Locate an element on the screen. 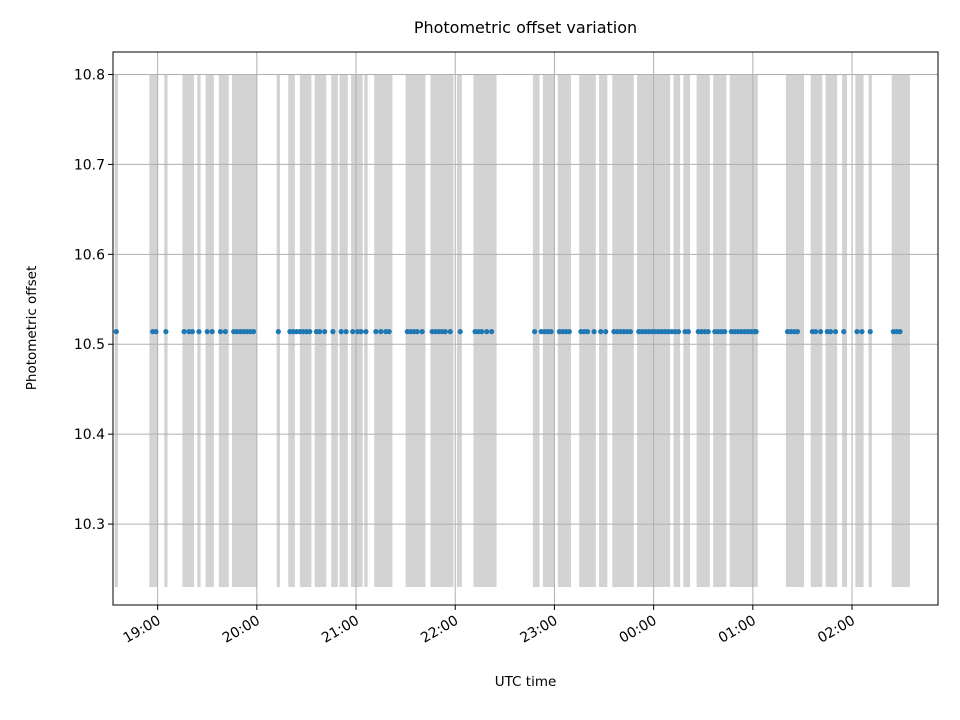 The height and width of the screenshot is (720, 960). y-tick-label: 10.3 is located at coordinates (89, 525).